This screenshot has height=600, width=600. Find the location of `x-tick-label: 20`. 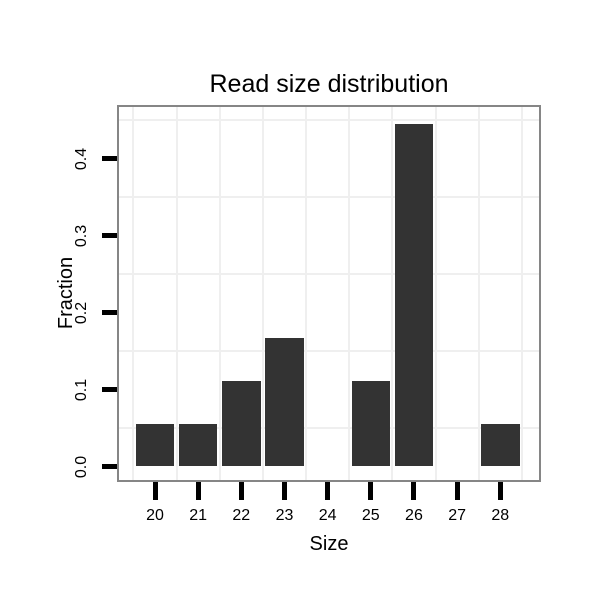

x-tick-label: 20 is located at coordinates (155, 515).